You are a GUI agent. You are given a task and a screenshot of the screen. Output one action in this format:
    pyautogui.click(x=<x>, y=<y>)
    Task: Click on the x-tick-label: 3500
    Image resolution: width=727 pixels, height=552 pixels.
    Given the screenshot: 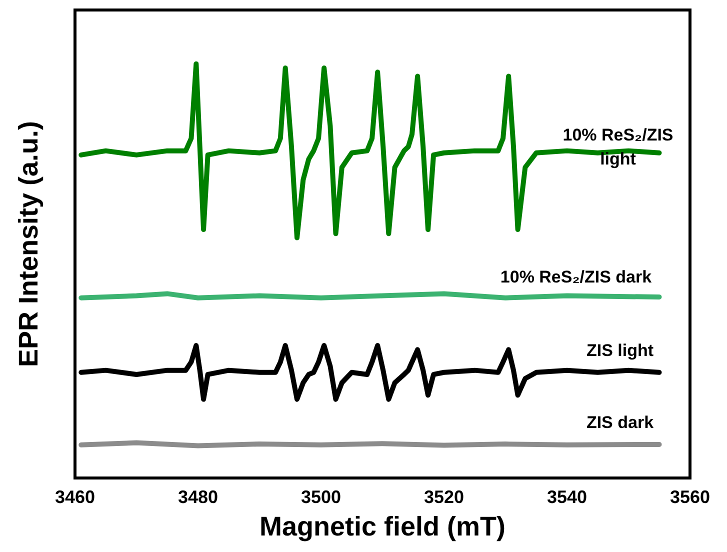 What is the action you would take?
    pyautogui.click(x=321, y=496)
    